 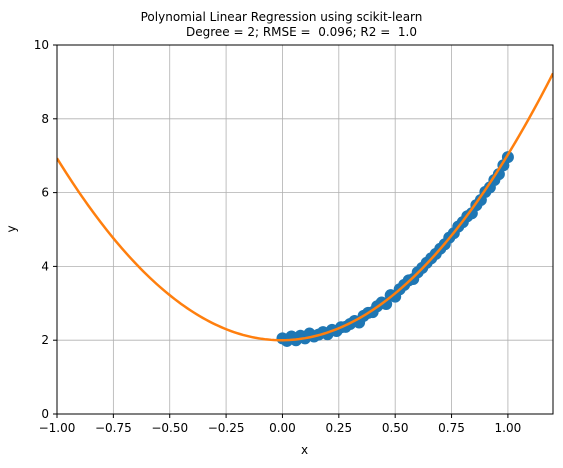 What do you see at coordinates (45, 266) in the screenshot?
I see `y-tick-label: 4` at bounding box center [45, 266].